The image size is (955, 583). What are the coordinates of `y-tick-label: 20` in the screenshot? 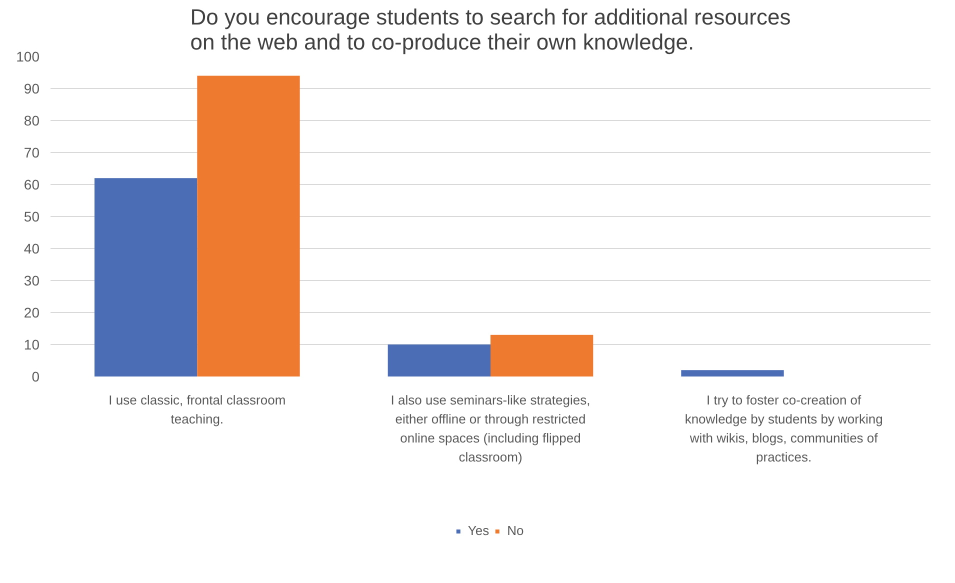 It's located at (32, 312).